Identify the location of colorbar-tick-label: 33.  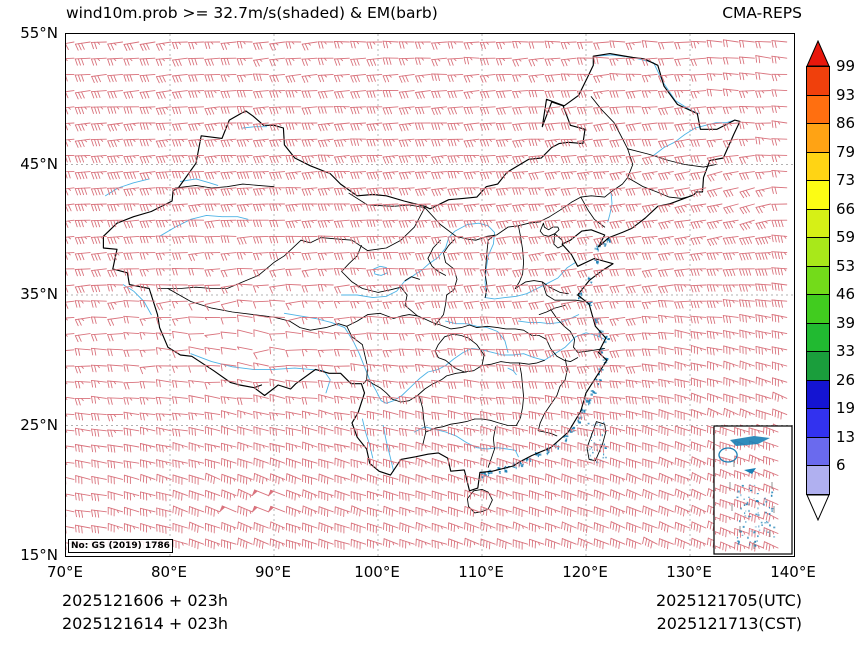
(846, 351).